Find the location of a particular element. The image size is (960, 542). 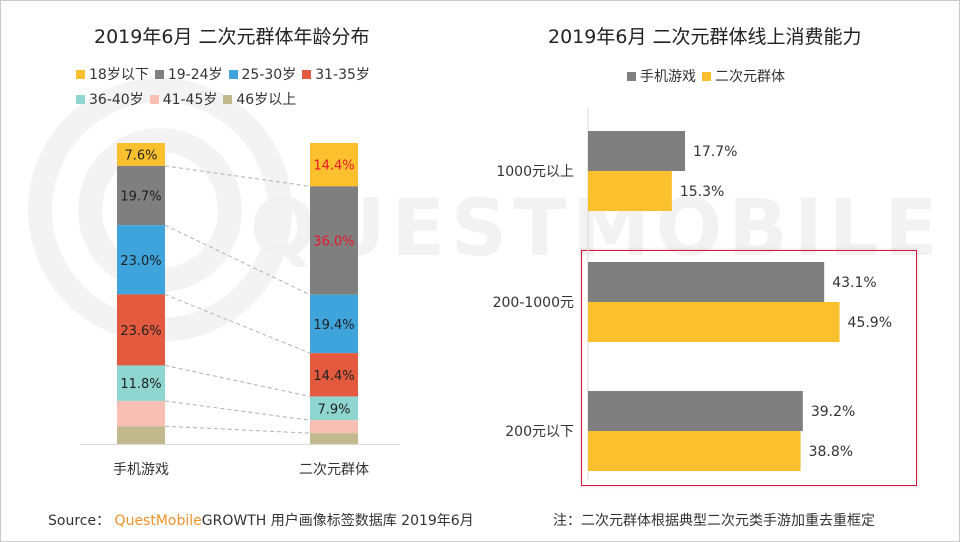

data-label: 7.9% is located at coordinates (333, 409).